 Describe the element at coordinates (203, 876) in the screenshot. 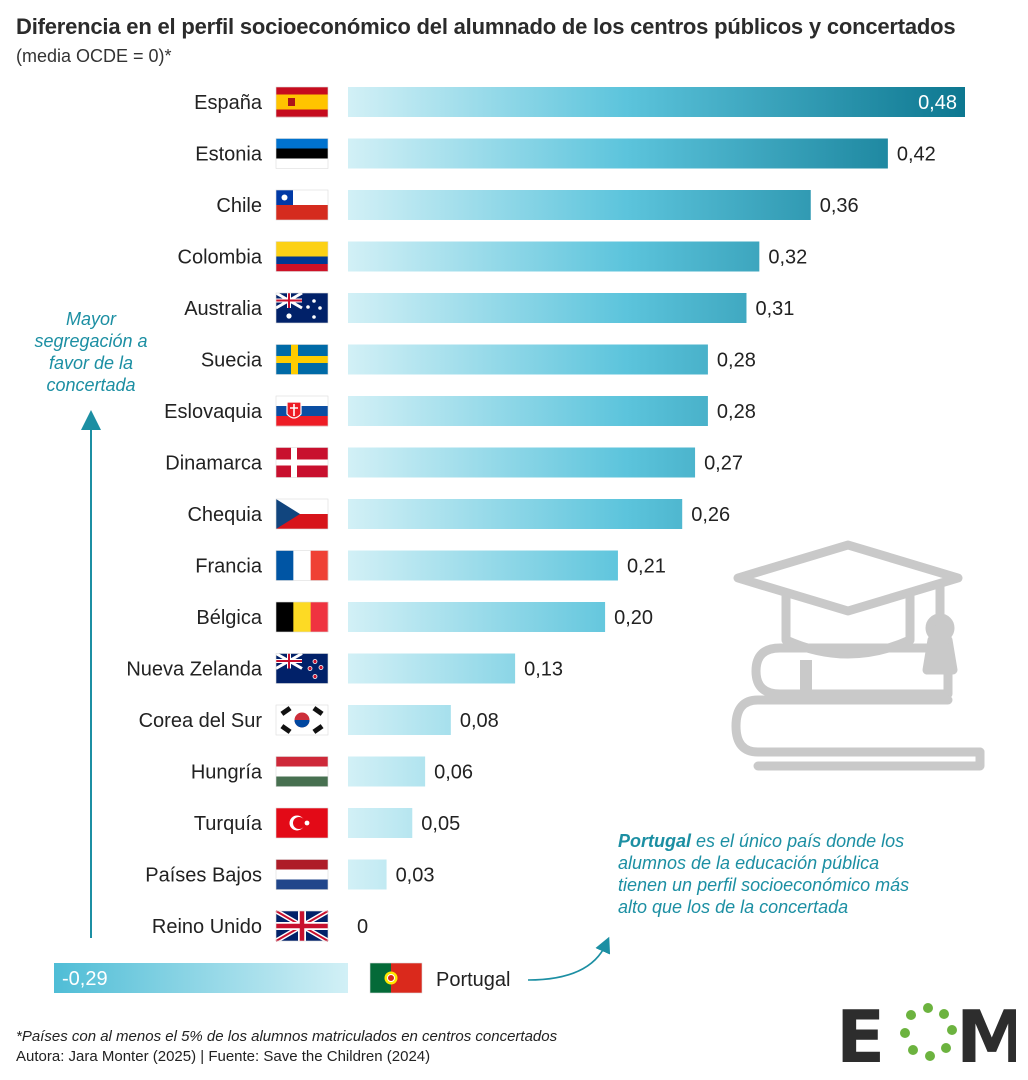

I see `category-label: Países Bajos` at that location.